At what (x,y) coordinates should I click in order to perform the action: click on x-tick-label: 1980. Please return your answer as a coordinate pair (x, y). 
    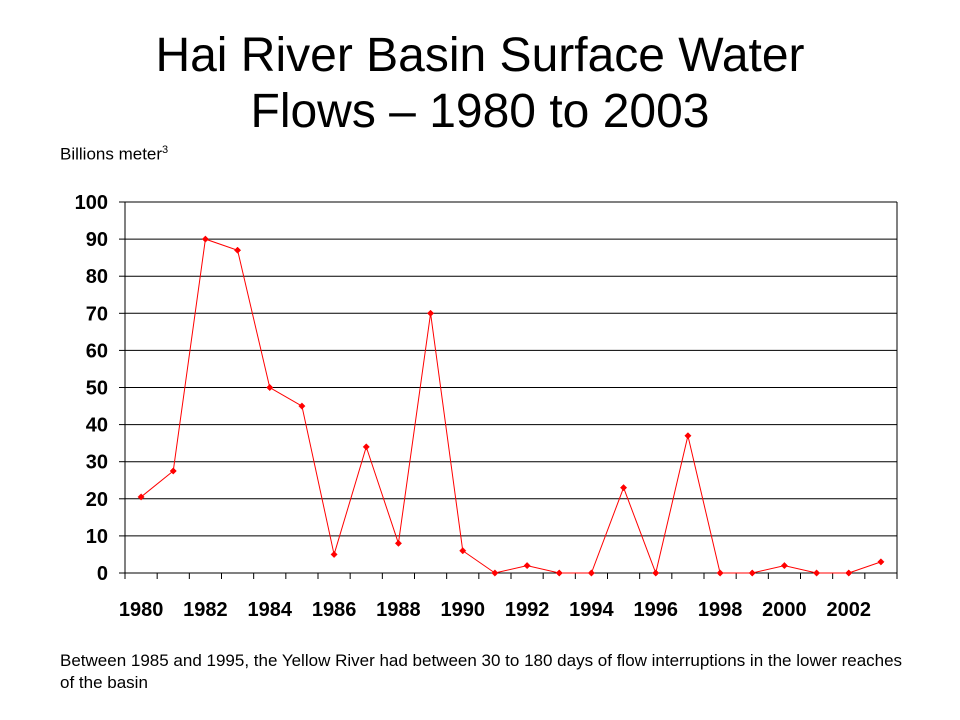
    Looking at the image, I should click on (141, 610).